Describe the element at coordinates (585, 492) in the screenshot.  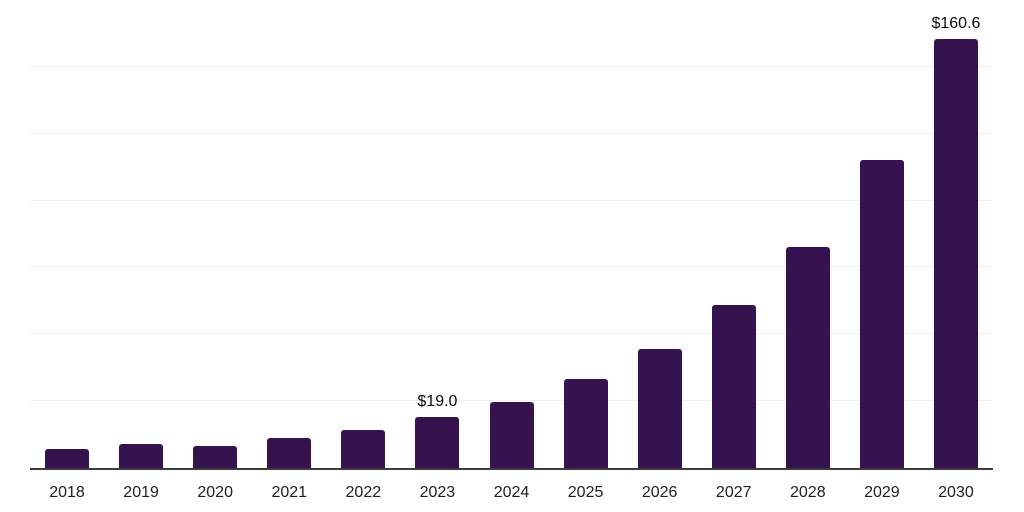
I see `x-axis-label-2025: 2025` at that location.